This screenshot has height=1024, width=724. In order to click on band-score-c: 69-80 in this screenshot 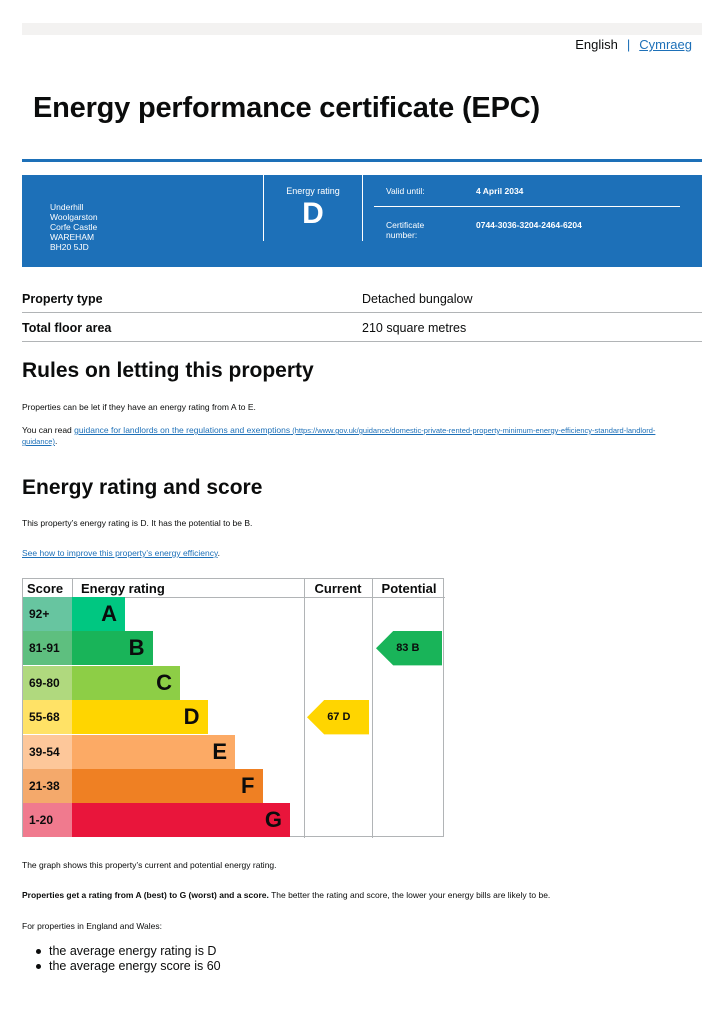, I will do `click(47, 682)`.